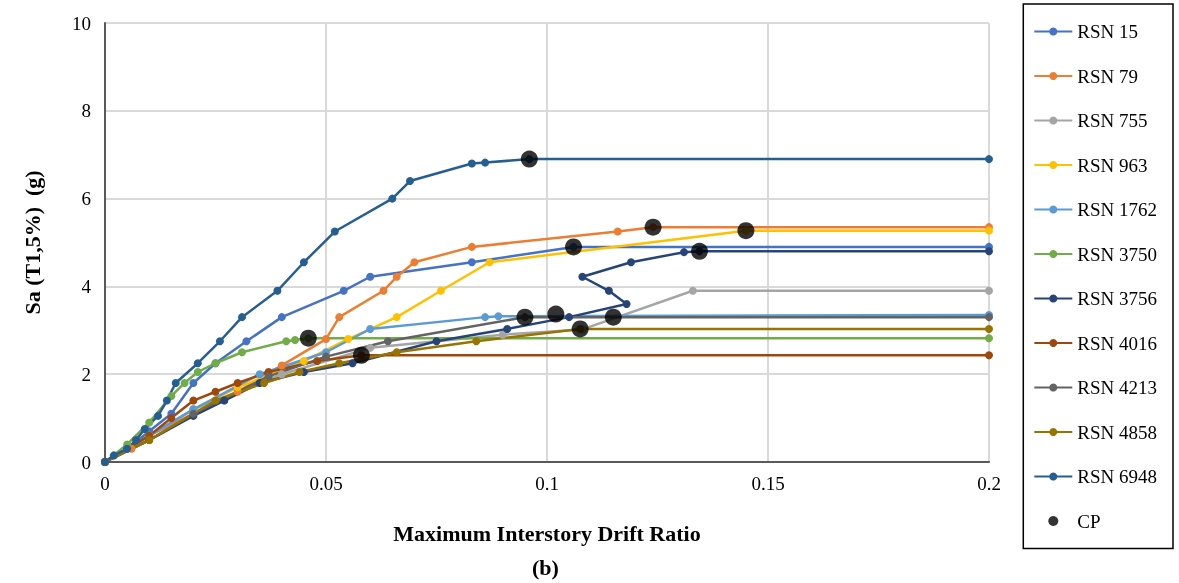 Image resolution: width=1179 pixels, height=583 pixels. Describe the element at coordinates (1117, 343) in the screenshot. I see `legend-label: RSN 4016` at that location.